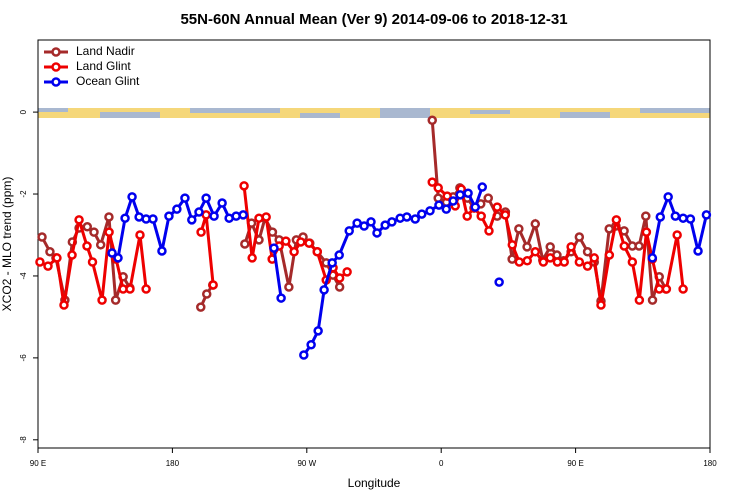 This screenshot has height=500, width=750. Describe the element at coordinates (108, 81) in the screenshot. I see `legend-label: Ocean Glint` at that location.